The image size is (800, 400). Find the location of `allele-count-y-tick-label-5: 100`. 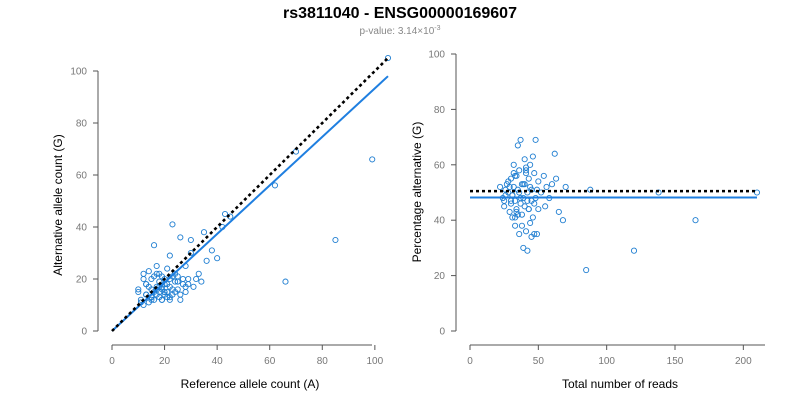

allele-count-y-tick-label-5: 100 is located at coordinates (78, 72).